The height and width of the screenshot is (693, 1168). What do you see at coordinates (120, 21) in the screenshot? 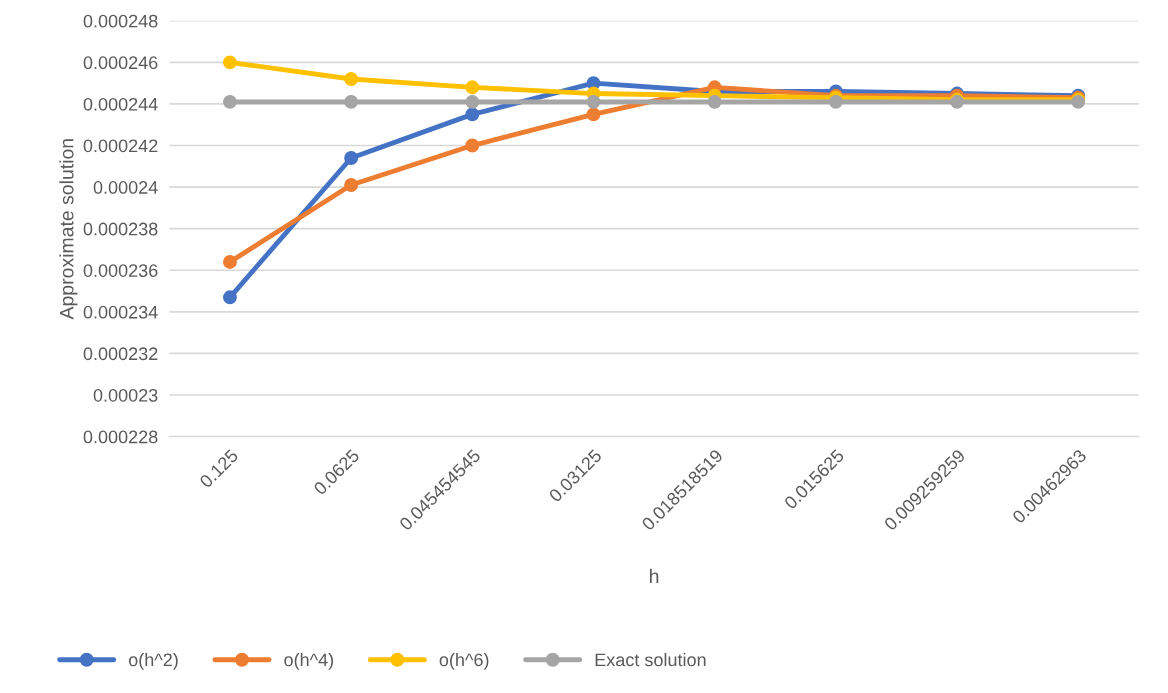
I see `y-tick-label: 0.000248` at bounding box center [120, 21].